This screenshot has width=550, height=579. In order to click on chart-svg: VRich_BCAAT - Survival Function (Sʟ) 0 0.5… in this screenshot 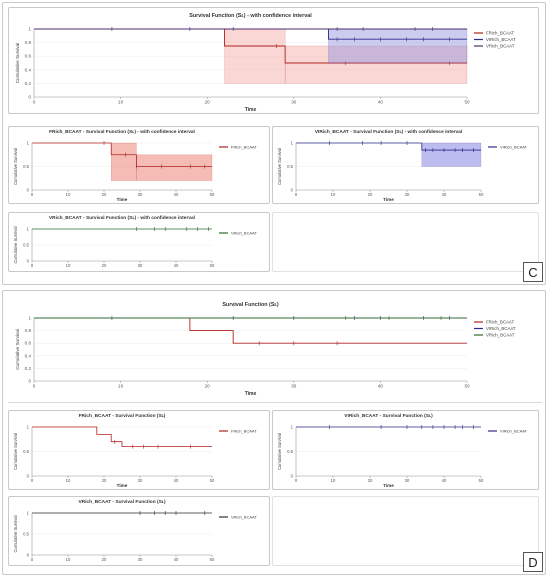, I will do `click(135, 530)`.